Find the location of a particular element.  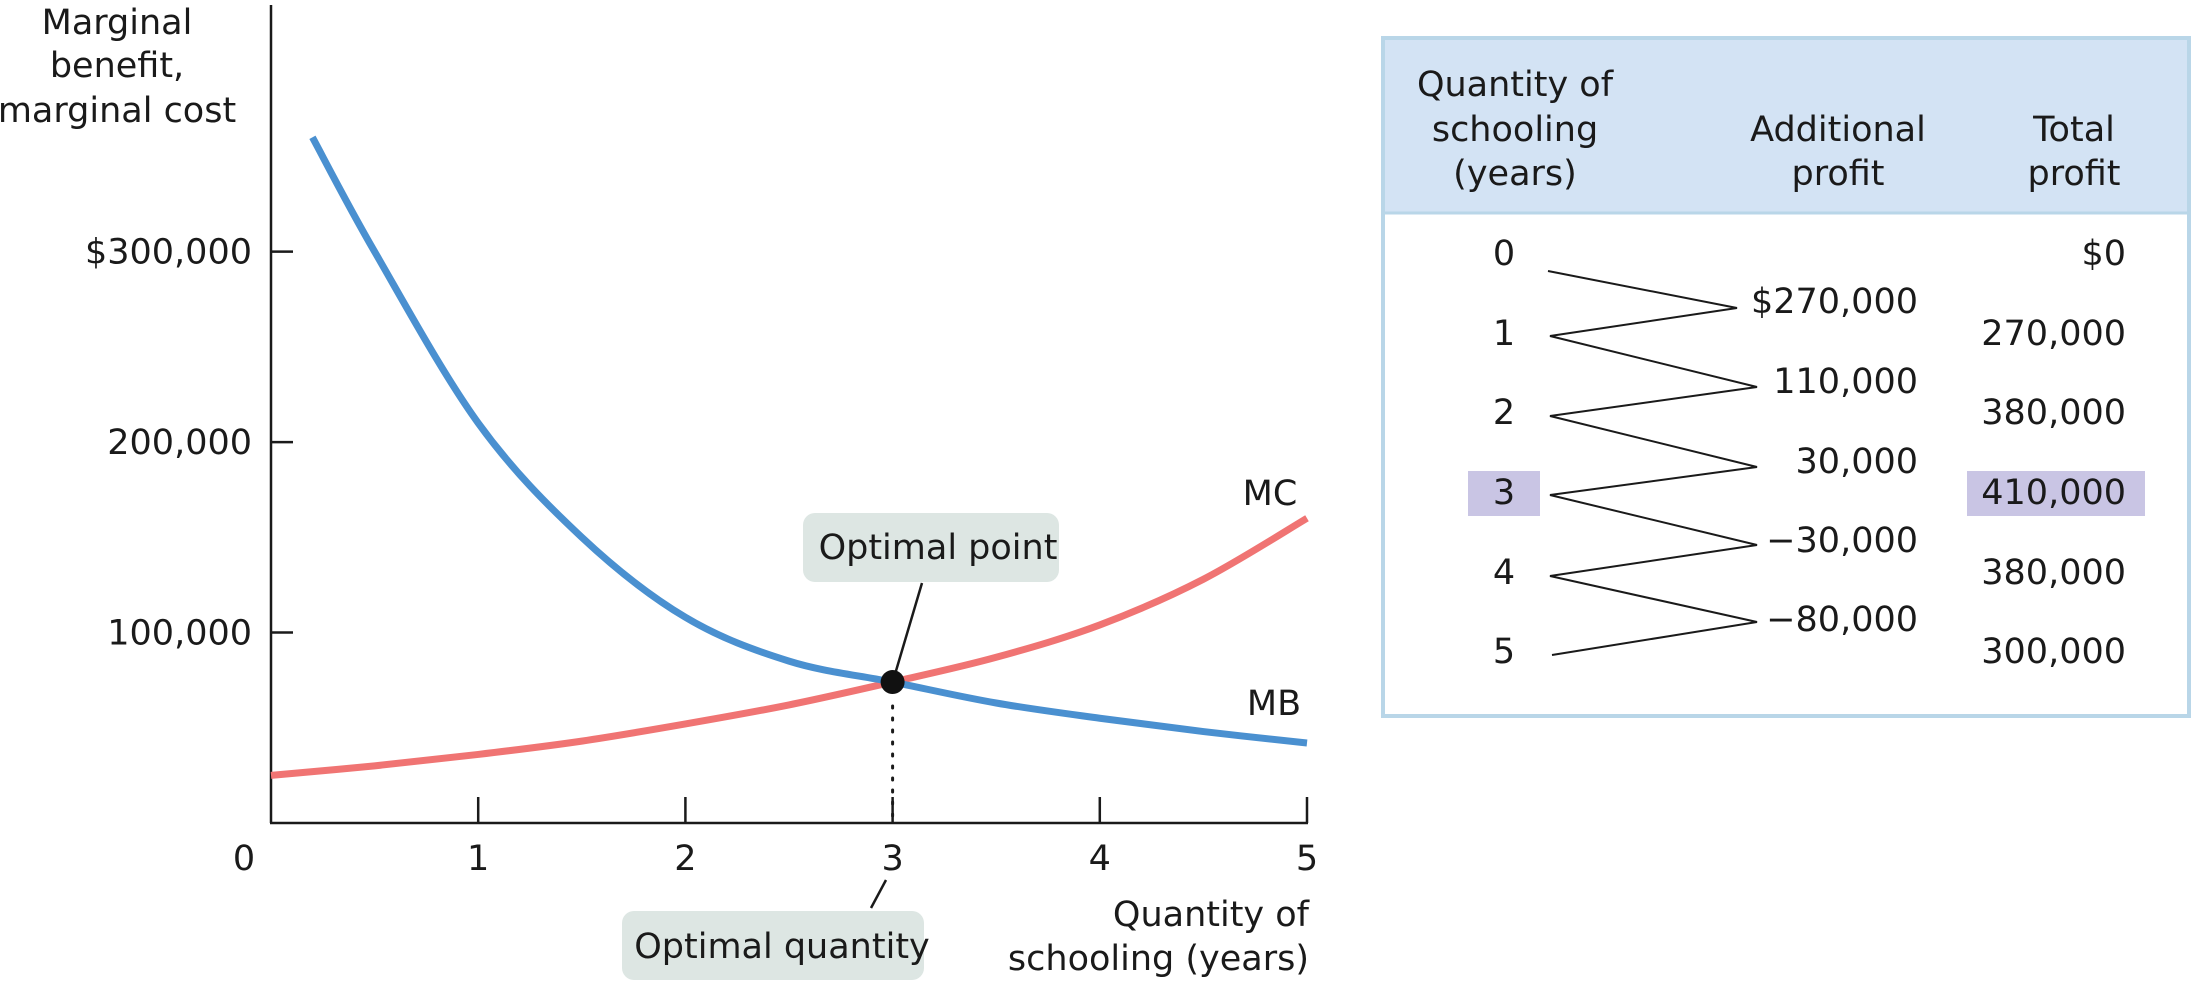

x-axis-label-line-1: Quantity of is located at coordinates (1211, 915).